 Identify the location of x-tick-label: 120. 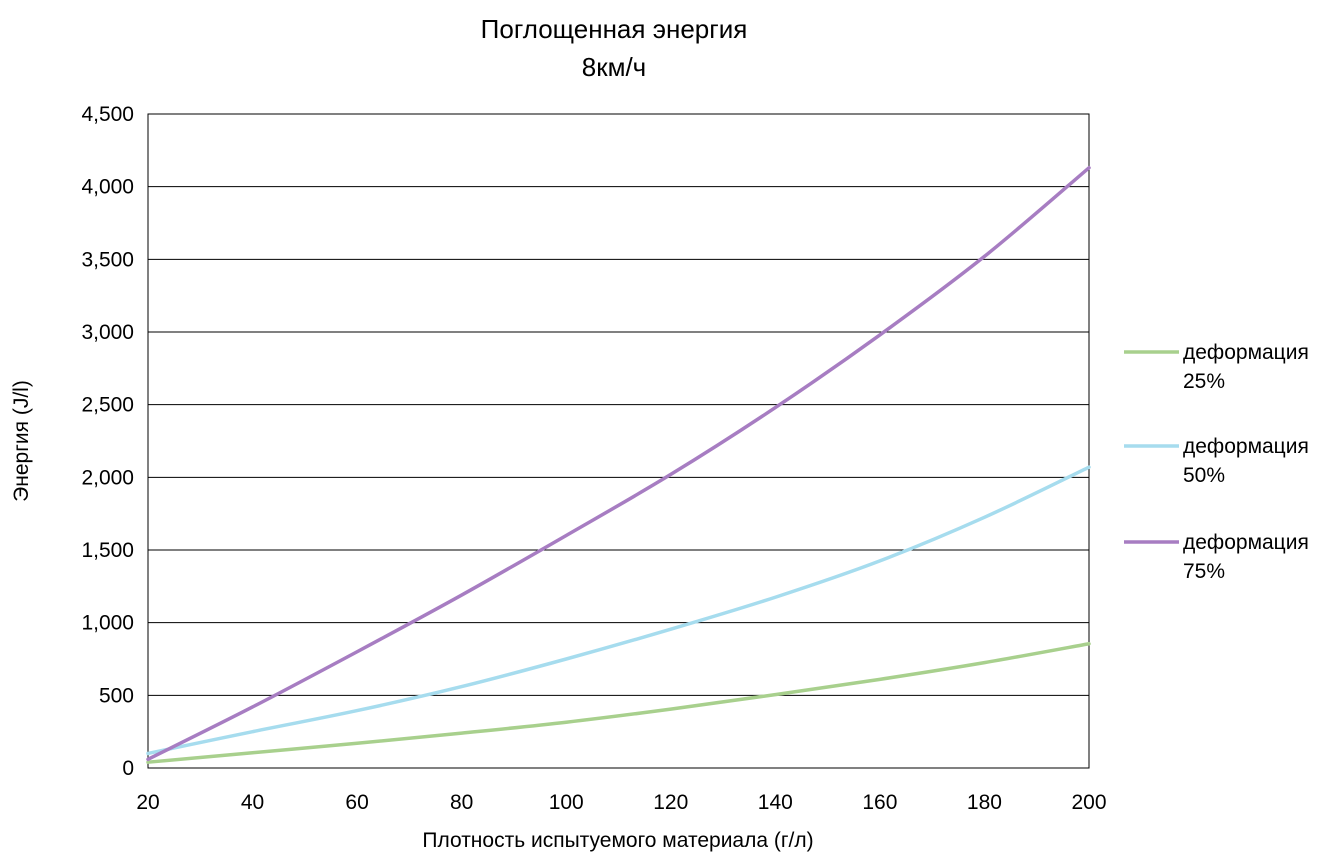
(670, 802).